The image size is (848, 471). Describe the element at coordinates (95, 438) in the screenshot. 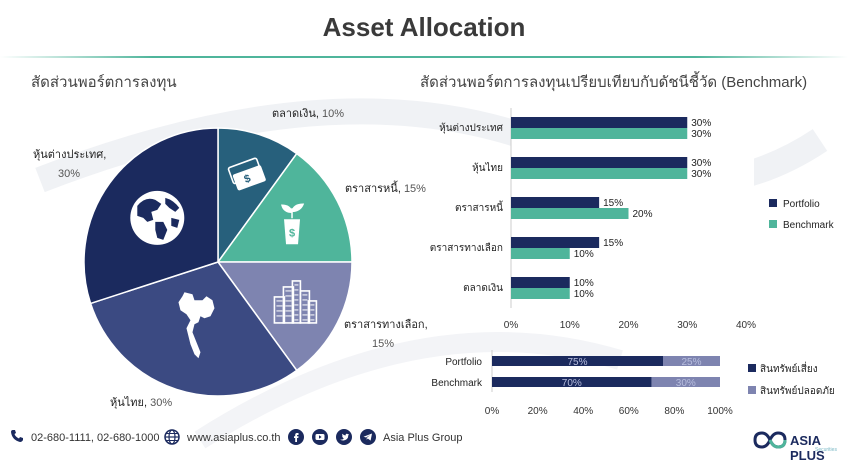

I see `footer-phone: 02-680-1111, 02-680-1000` at that location.